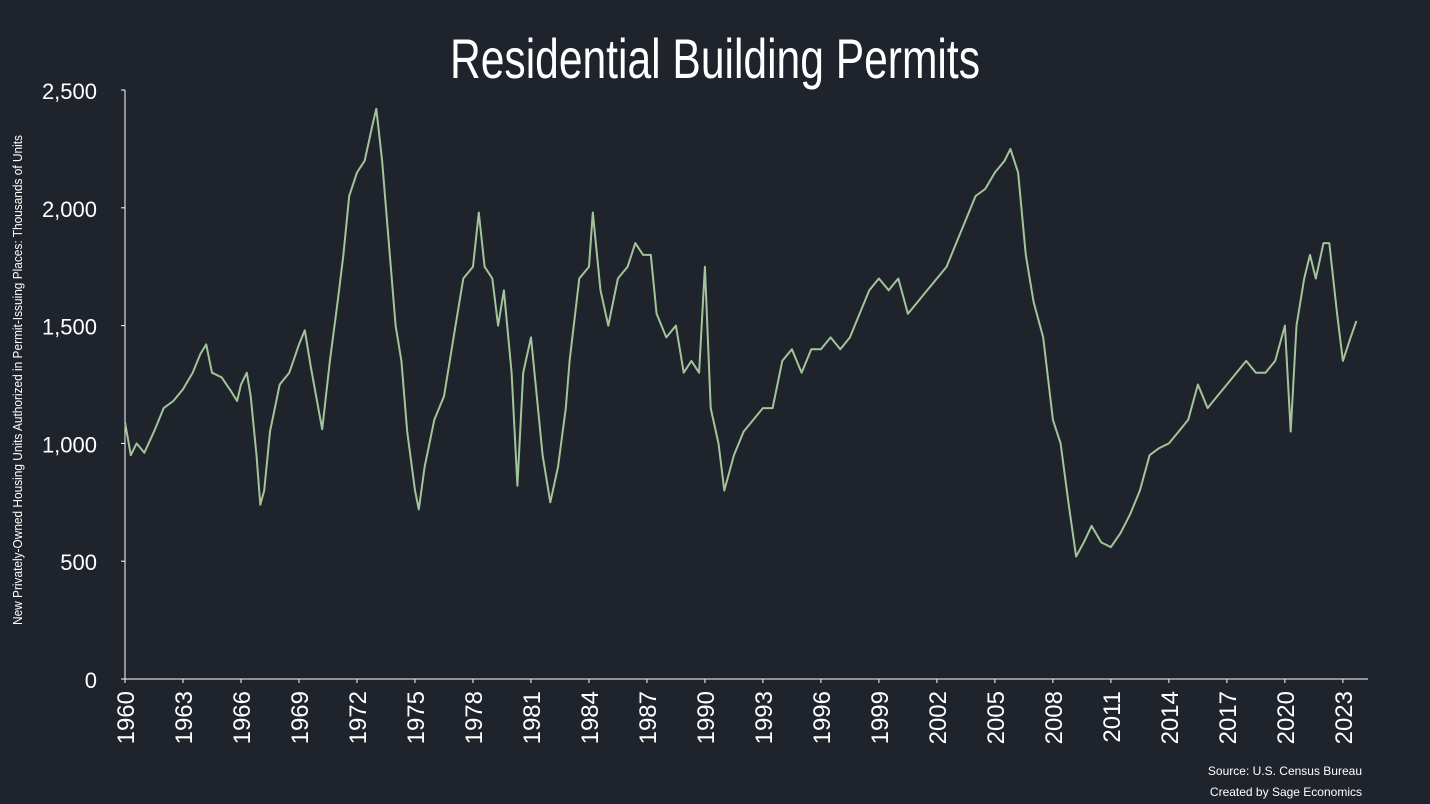 The image size is (1430, 804). What do you see at coordinates (938, 717) in the screenshot?
I see `x-tick-label: 2002` at bounding box center [938, 717].